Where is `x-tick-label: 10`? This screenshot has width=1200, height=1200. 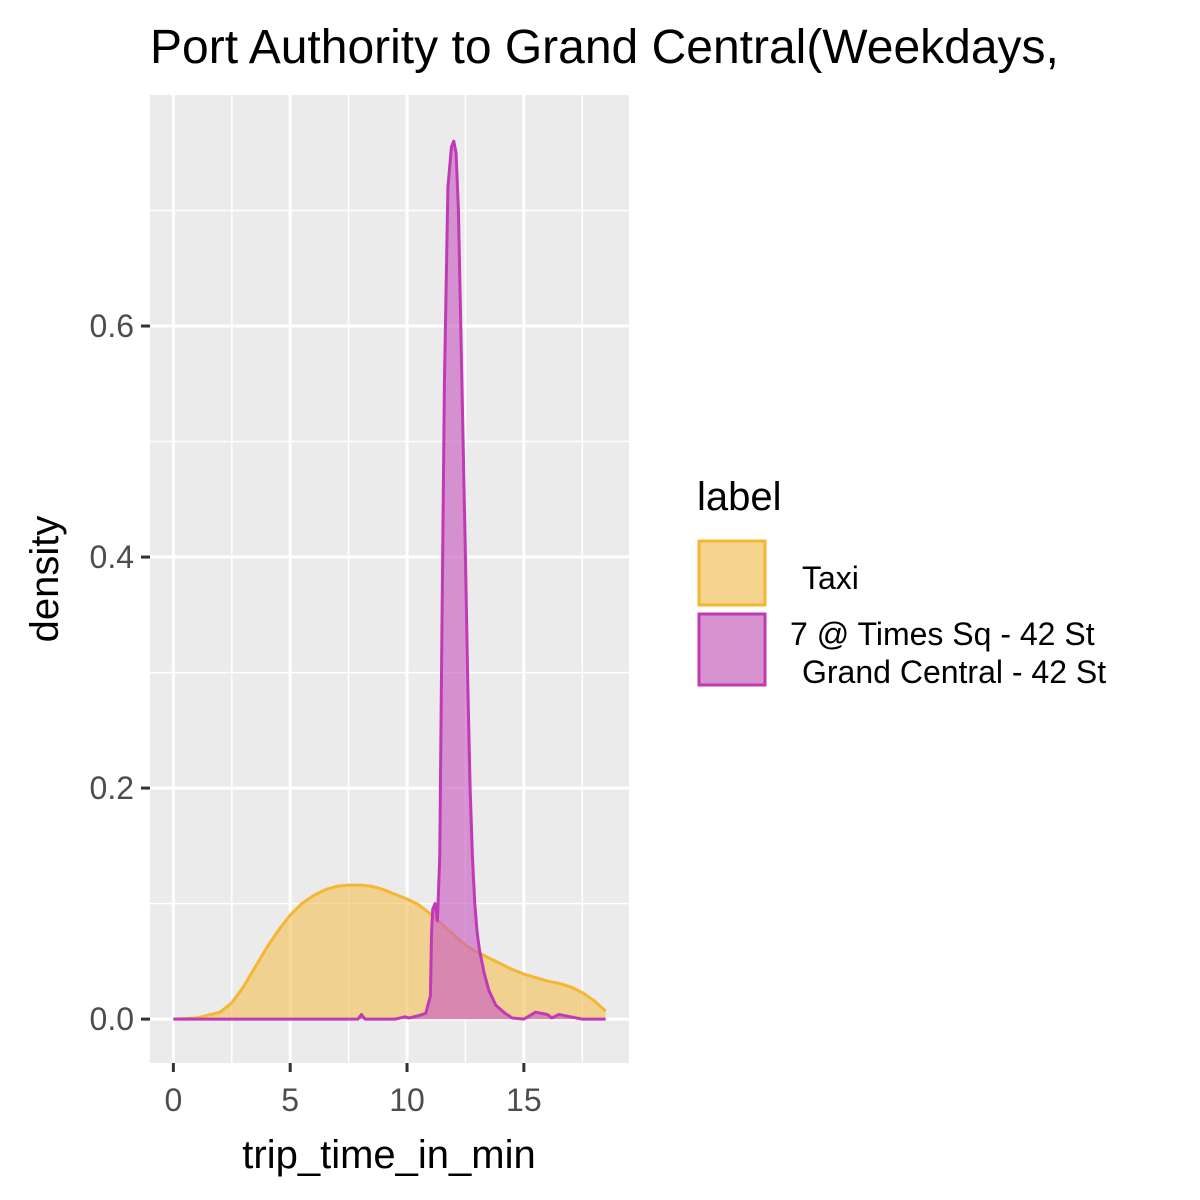
x-tick-label: 10 is located at coordinates (407, 1100).